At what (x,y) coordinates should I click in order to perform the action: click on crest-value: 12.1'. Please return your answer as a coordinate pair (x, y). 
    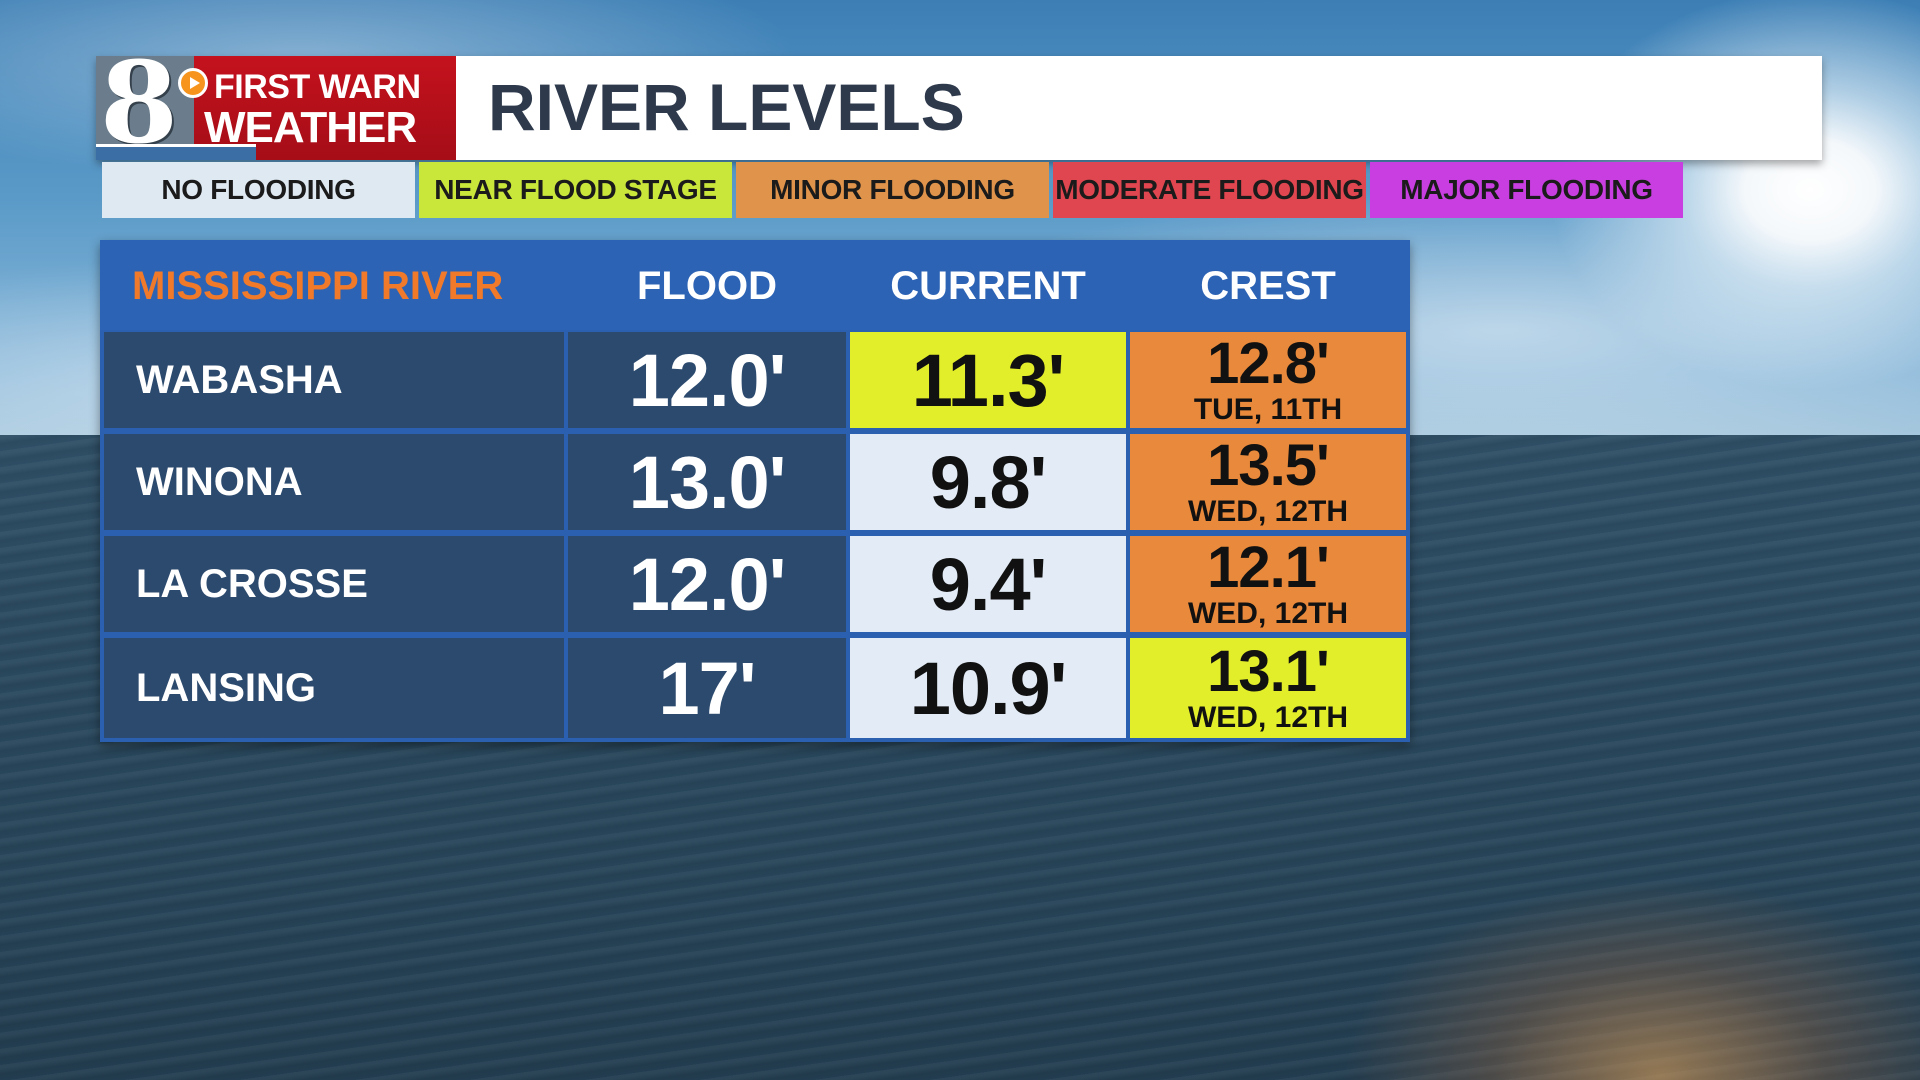
    Looking at the image, I should click on (1268, 567).